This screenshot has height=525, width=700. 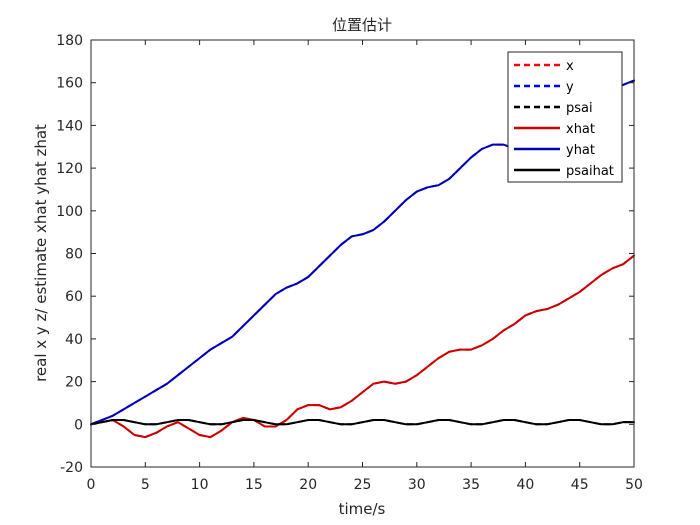 What do you see at coordinates (417, 485) in the screenshot?
I see `x-tick-label: 30` at bounding box center [417, 485].